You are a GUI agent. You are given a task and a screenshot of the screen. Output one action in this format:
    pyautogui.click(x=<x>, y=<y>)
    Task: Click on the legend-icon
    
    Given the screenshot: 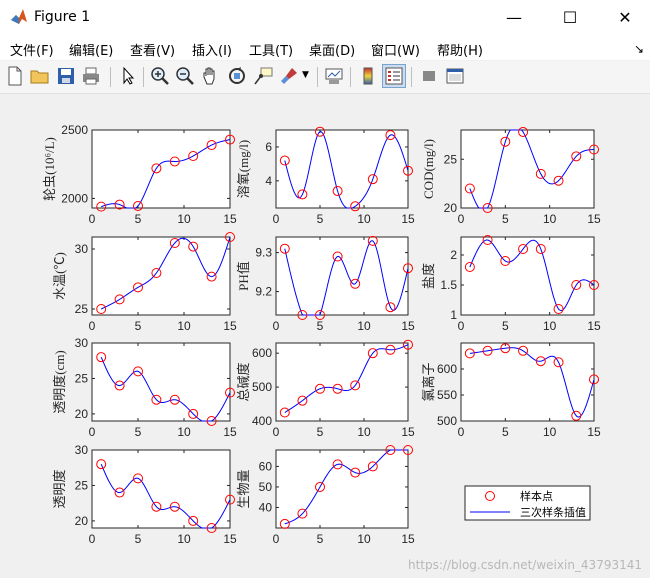 What is the action you would take?
    pyautogui.click(x=394, y=76)
    